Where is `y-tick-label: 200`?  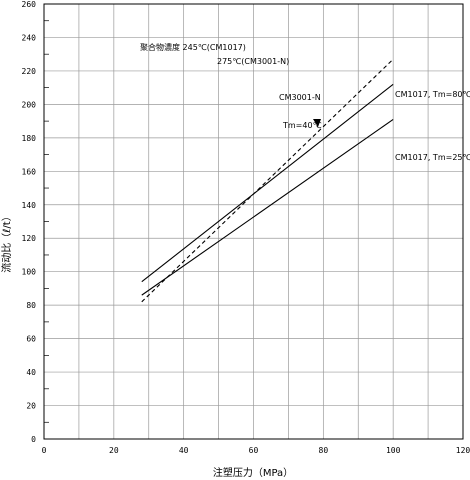
y-tick-label: 200 is located at coordinates (29, 104).